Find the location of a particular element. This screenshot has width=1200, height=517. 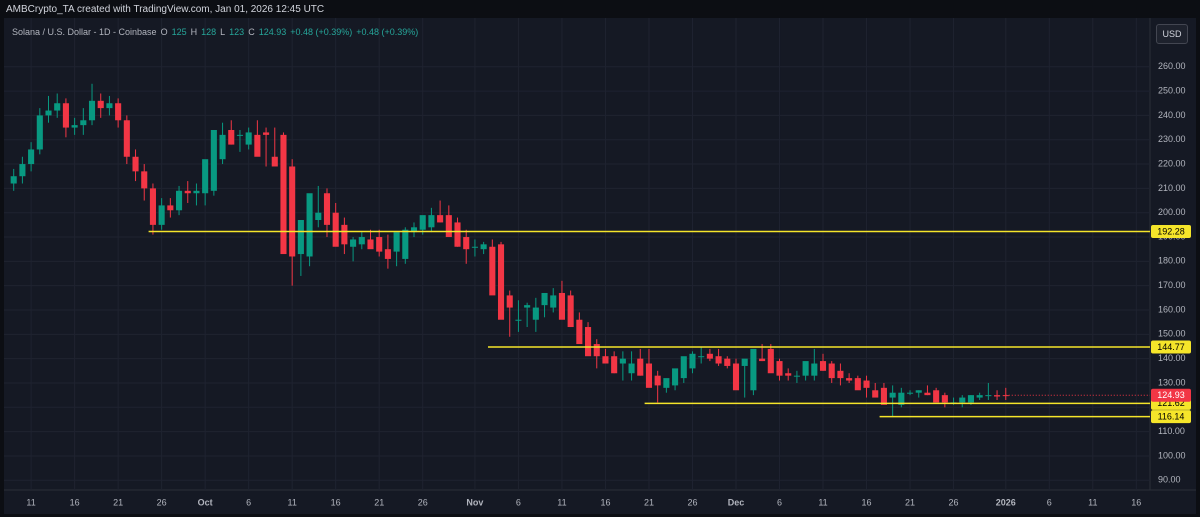

ohlc-key: H is located at coordinates (194, 32).